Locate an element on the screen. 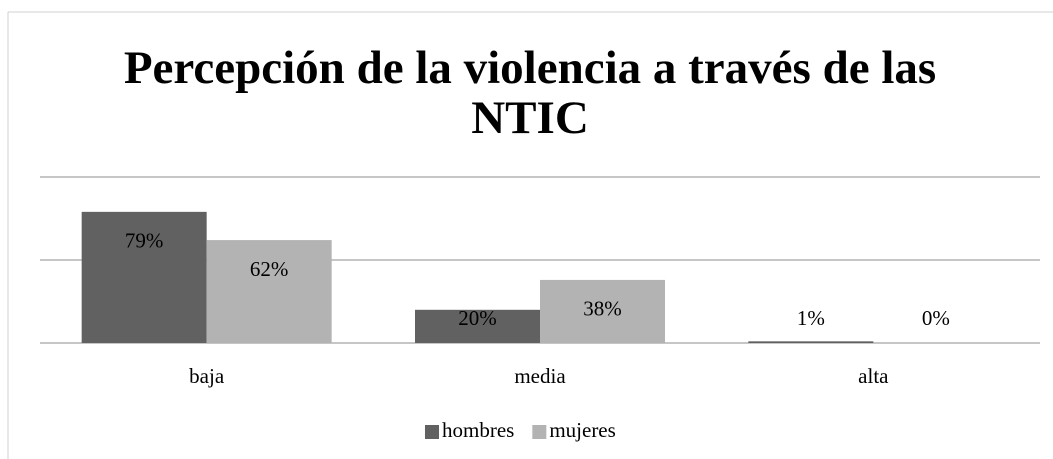 The image size is (1053, 459). x-tick-label: alta is located at coordinates (873, 376).